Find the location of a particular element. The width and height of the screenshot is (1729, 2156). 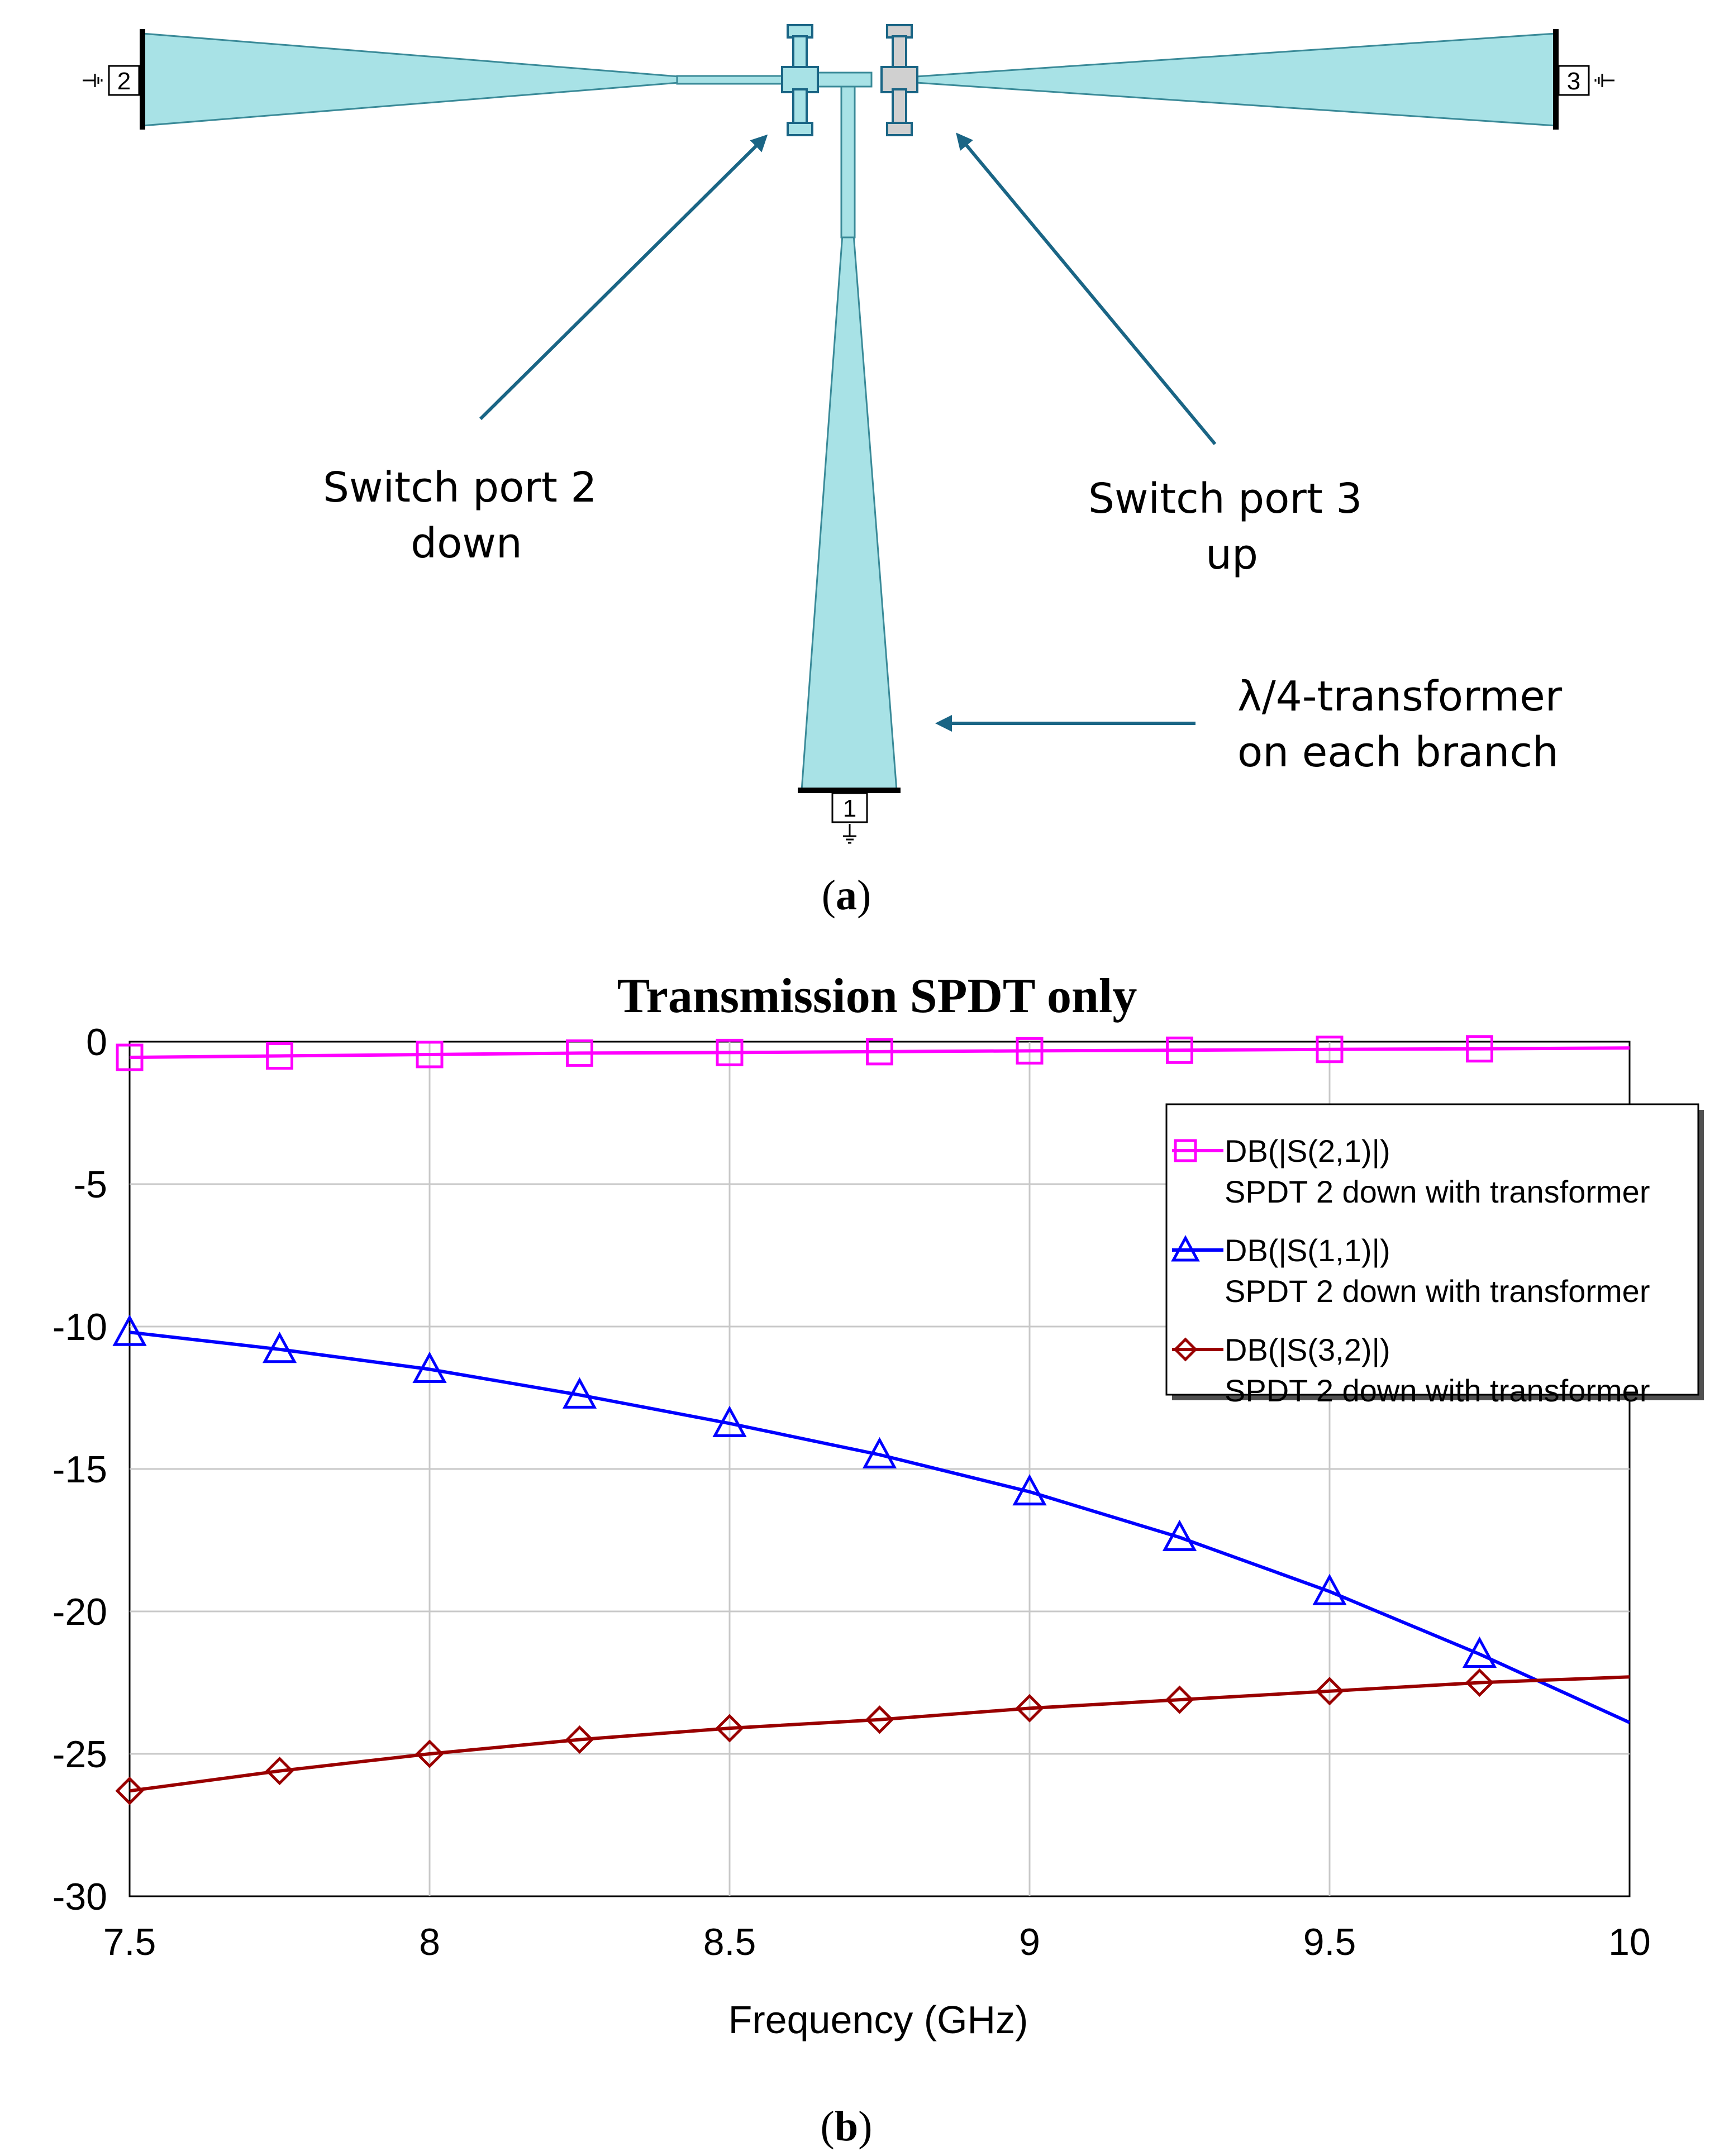

legend-item: DB(|S(1,1)|) SPDT 2 down with transformer is located at coordinates (1411, 1271).